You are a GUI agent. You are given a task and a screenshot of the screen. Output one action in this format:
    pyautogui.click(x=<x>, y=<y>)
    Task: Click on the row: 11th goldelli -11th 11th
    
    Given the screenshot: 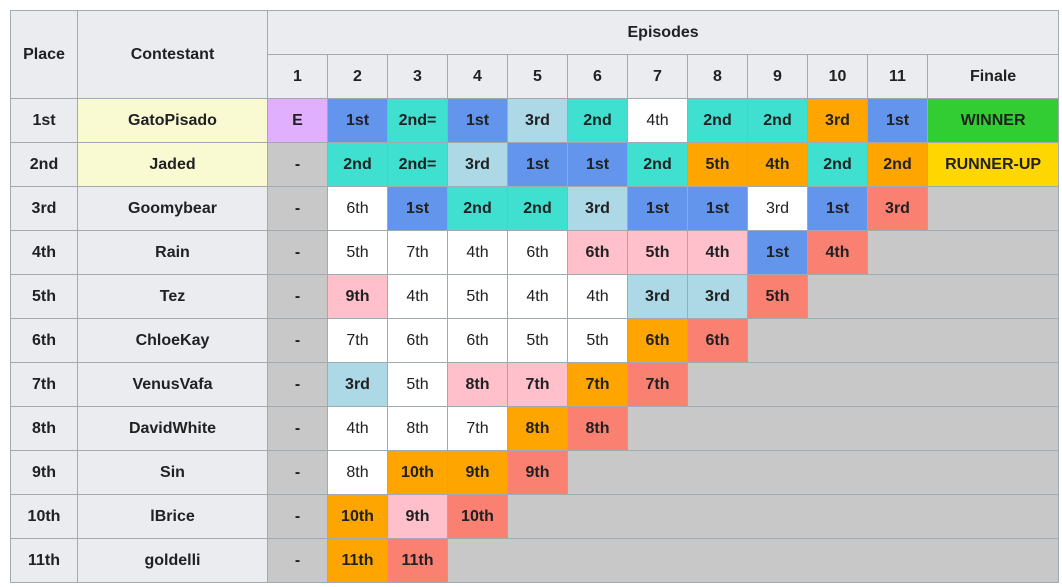 What is the action you would take?
    pyautogui.click(x=535, y=560)
    